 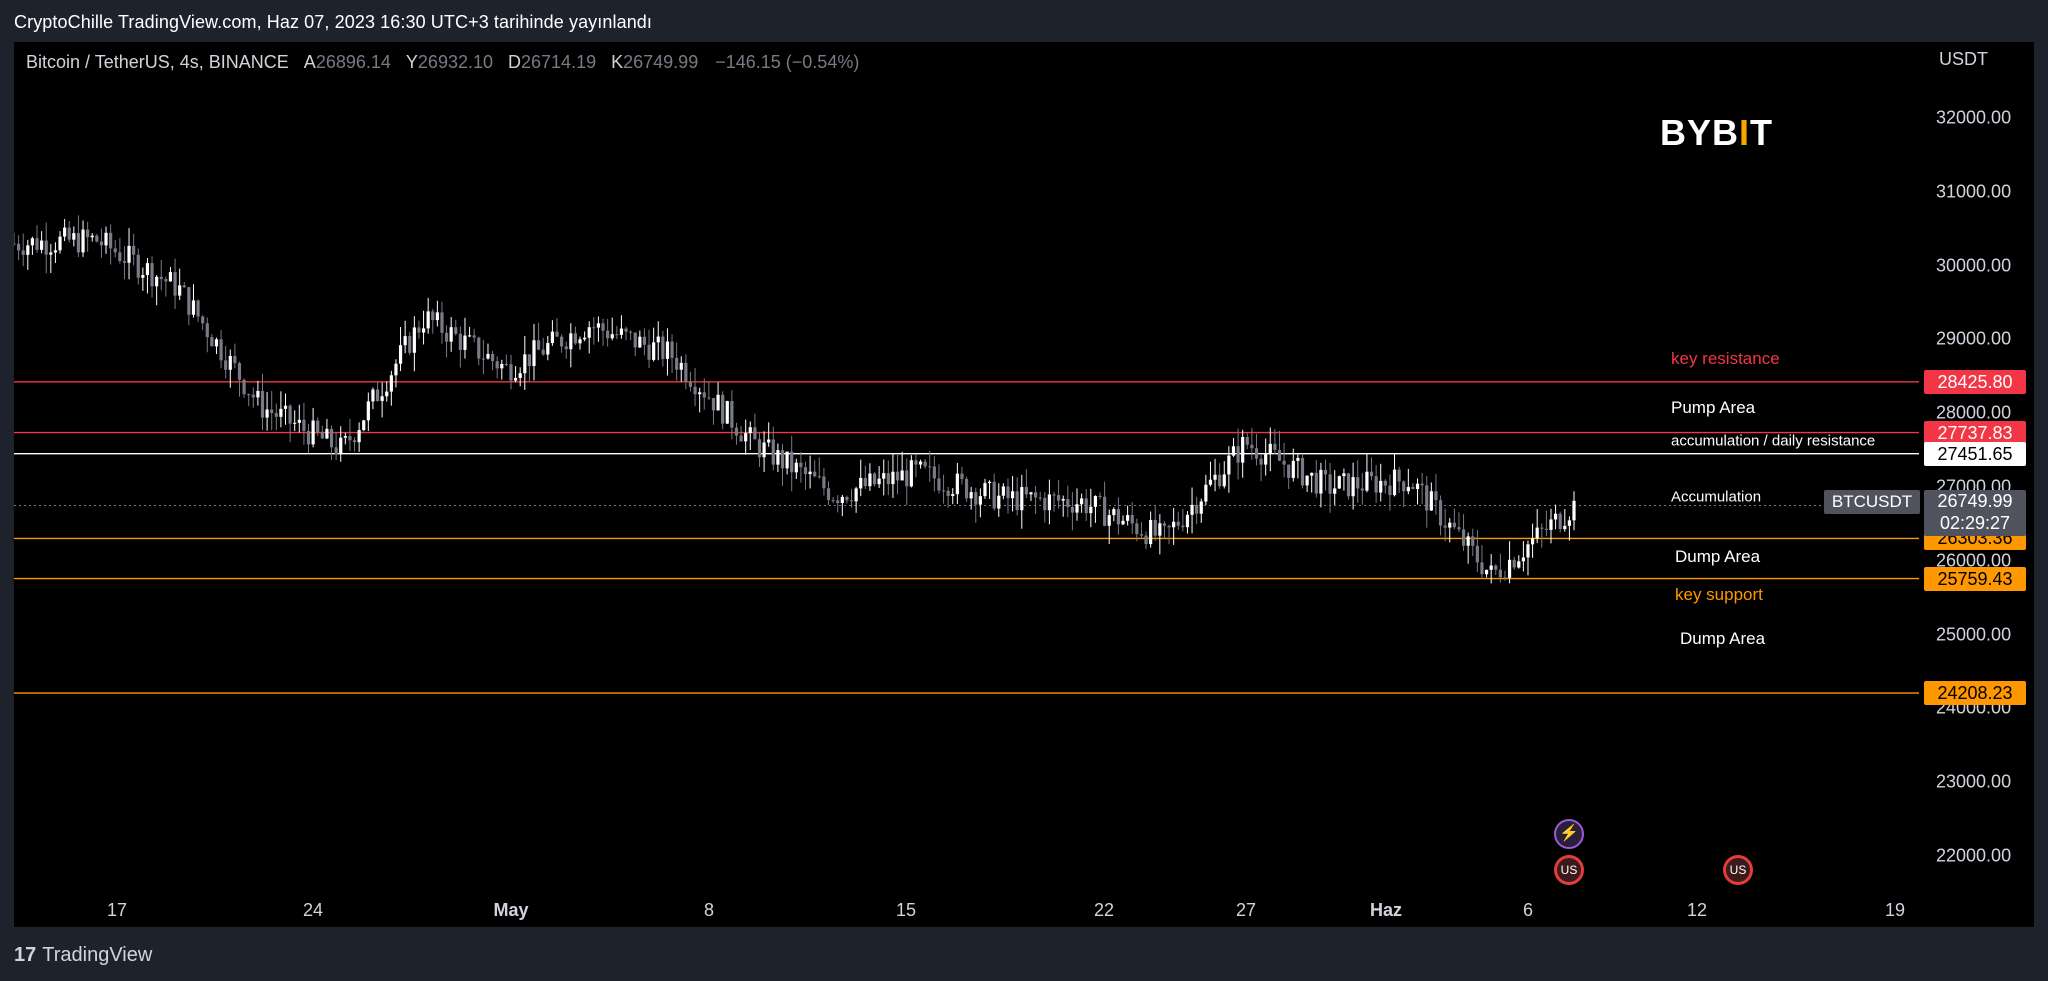 What do you see at coordinates (1975, 578) in the screenshot?
I see `level-price-label: 25759.43` at bounding box center [1975, 578].